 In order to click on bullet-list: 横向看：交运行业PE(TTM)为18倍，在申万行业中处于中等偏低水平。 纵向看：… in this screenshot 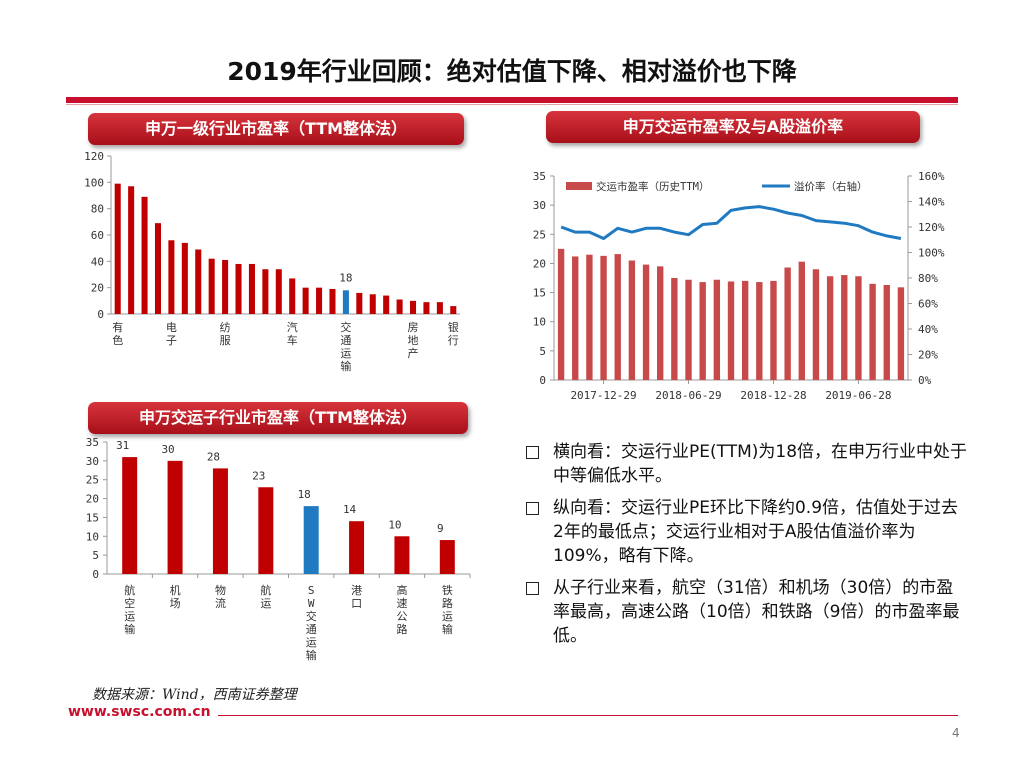, I will do `click(745, 548)`.